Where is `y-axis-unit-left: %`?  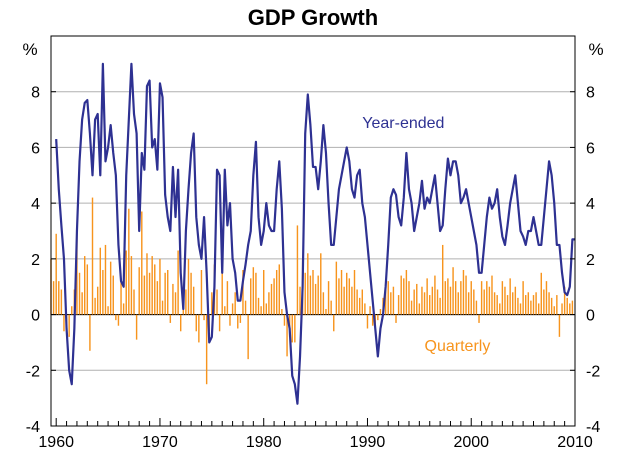
y-axis-unit-left: % is located at coordinates (29, 49).